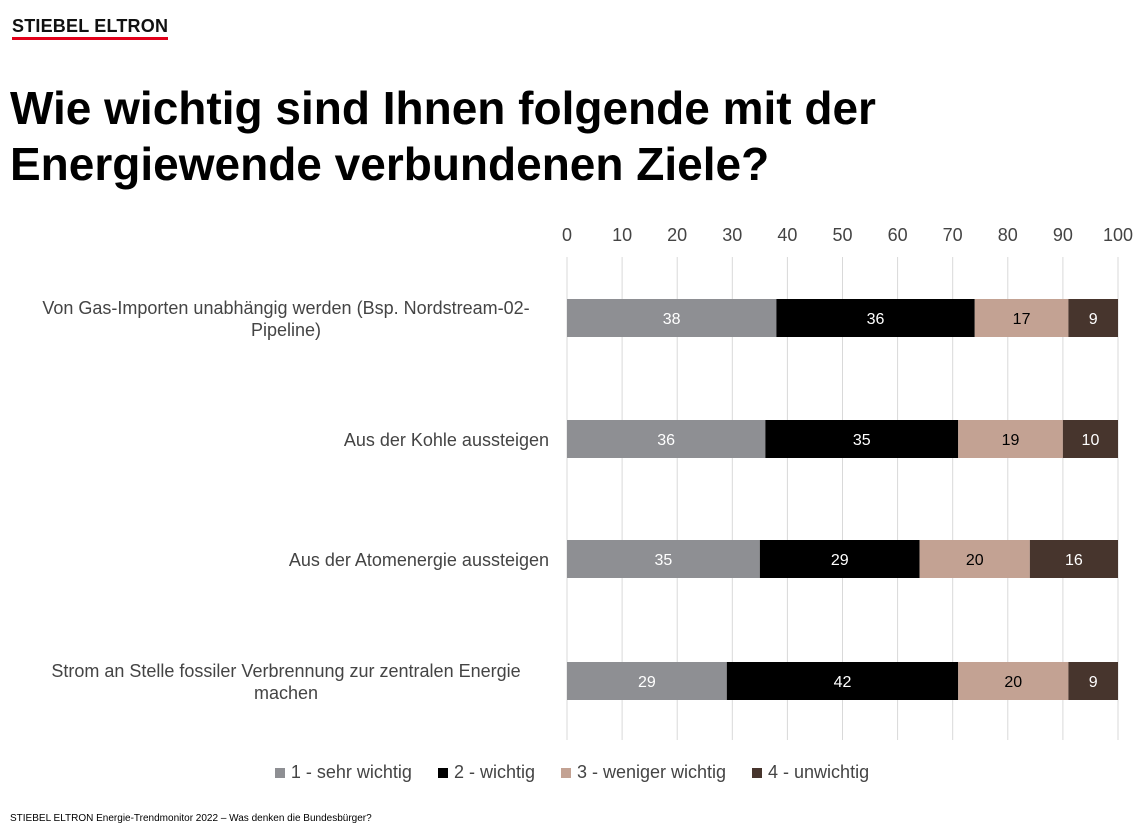  I want to click on legend-label: 2 - wichtig, so click(494, 772).